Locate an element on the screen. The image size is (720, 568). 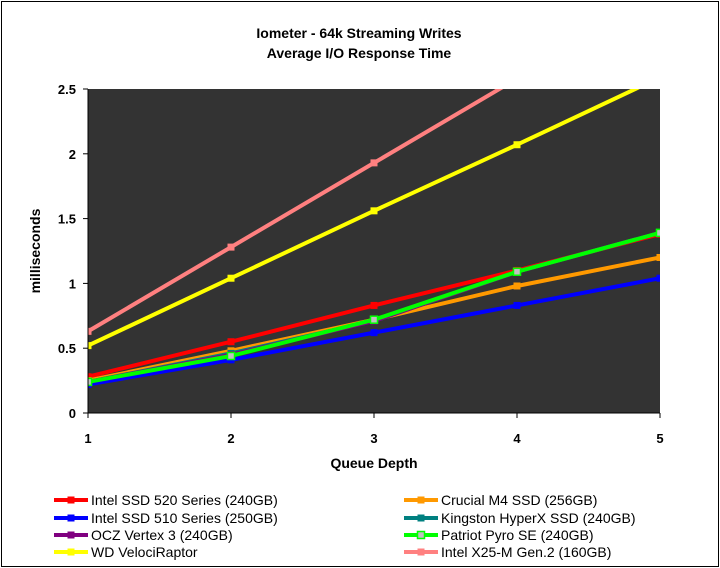
y-tick-label: 2.5 is located at coordinates (67, 89).